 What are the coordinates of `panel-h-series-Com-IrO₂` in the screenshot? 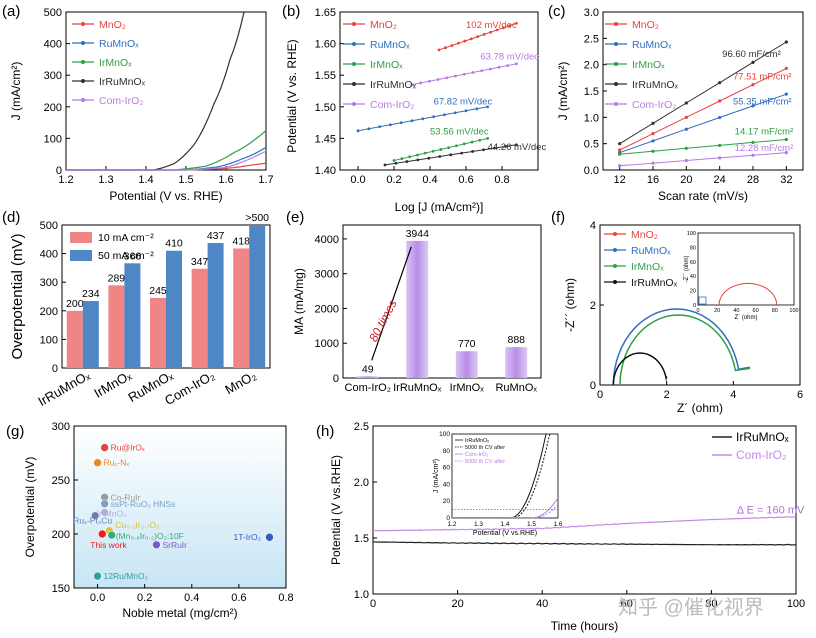 It's located at (585, 524).